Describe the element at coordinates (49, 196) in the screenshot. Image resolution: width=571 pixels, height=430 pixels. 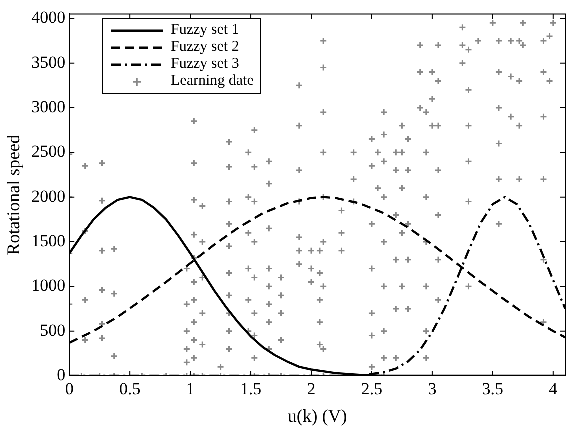
I see `y-tick-label: 2000` at that location.